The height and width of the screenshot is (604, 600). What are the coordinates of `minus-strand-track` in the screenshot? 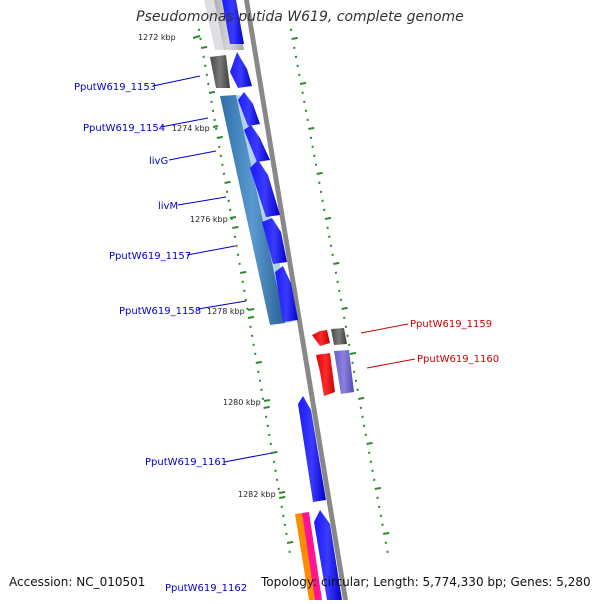 It's located at (333, 362).